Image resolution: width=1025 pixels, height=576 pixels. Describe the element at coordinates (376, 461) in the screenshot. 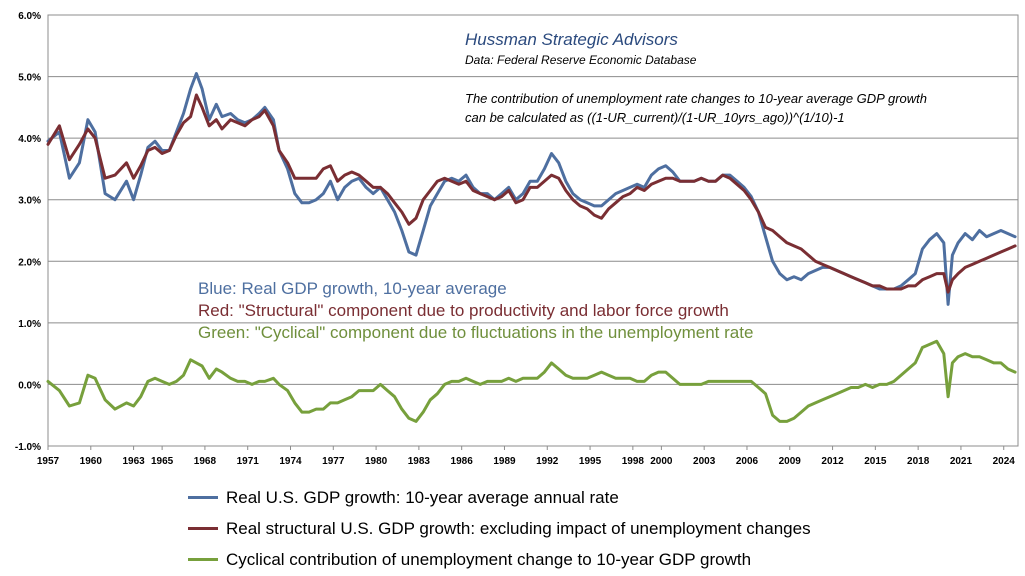

I see `x-tick-label: 1980` at that location.